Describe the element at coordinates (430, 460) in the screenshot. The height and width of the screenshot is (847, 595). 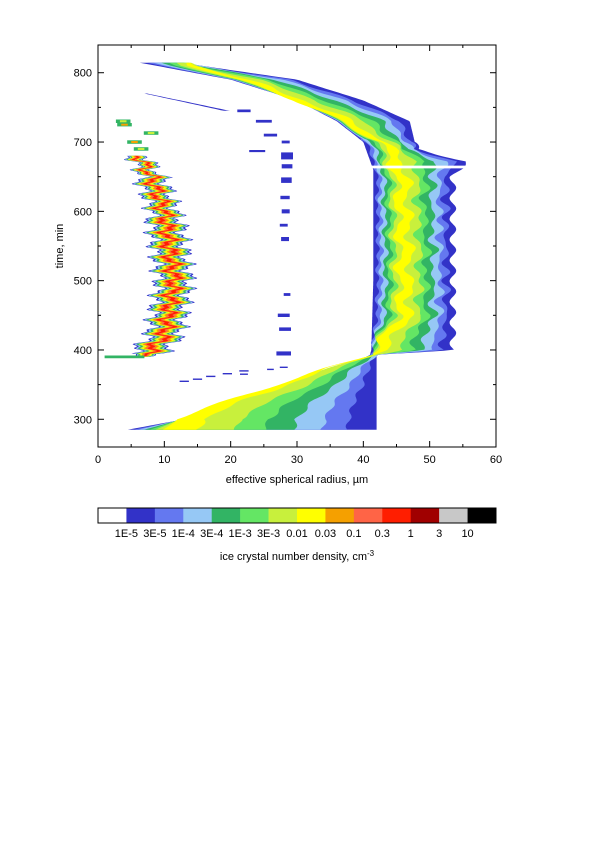
I see `x-tick-label: 50` at that location.